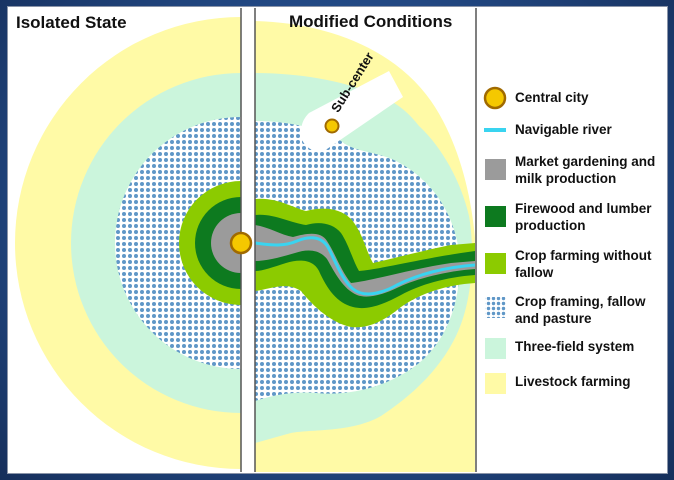 The width and height of the screenshot is (674, 480). Describe the element at coordinates (552, 97) in the screenshot. I see `legend-label-central-city: Central city` at that location.